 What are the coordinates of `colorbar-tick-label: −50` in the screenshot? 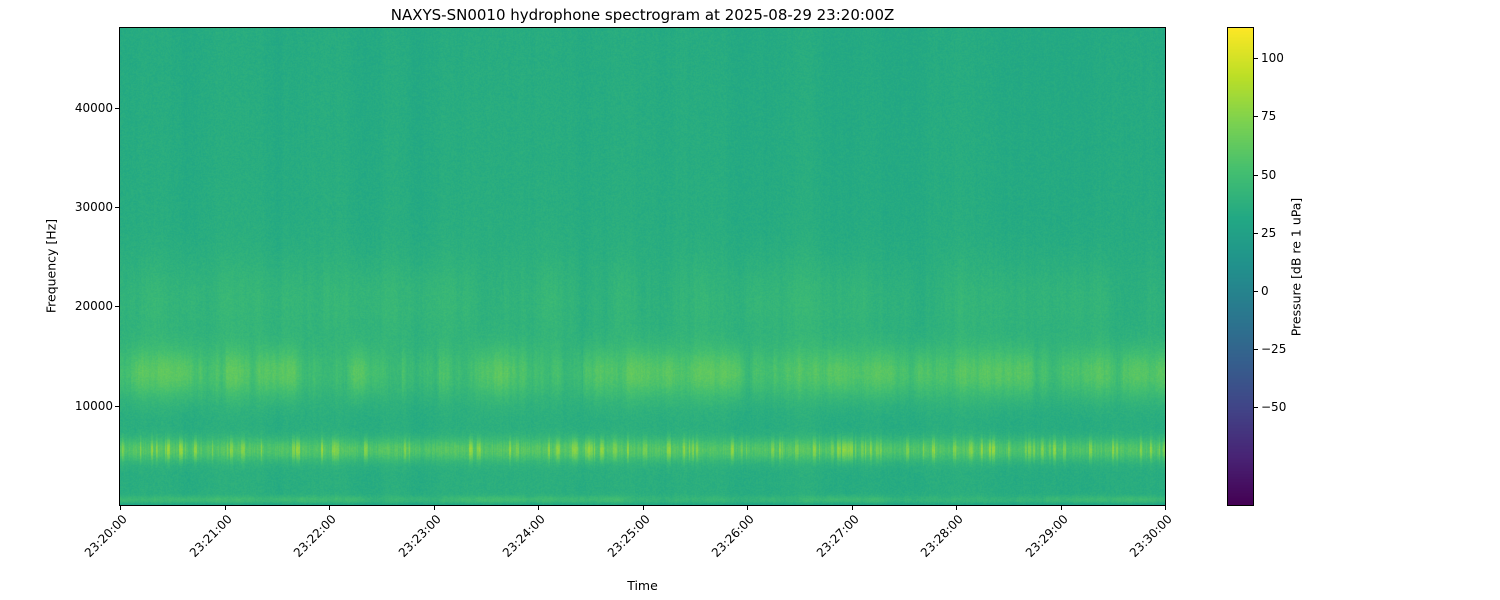 It's located at (1274, 407).